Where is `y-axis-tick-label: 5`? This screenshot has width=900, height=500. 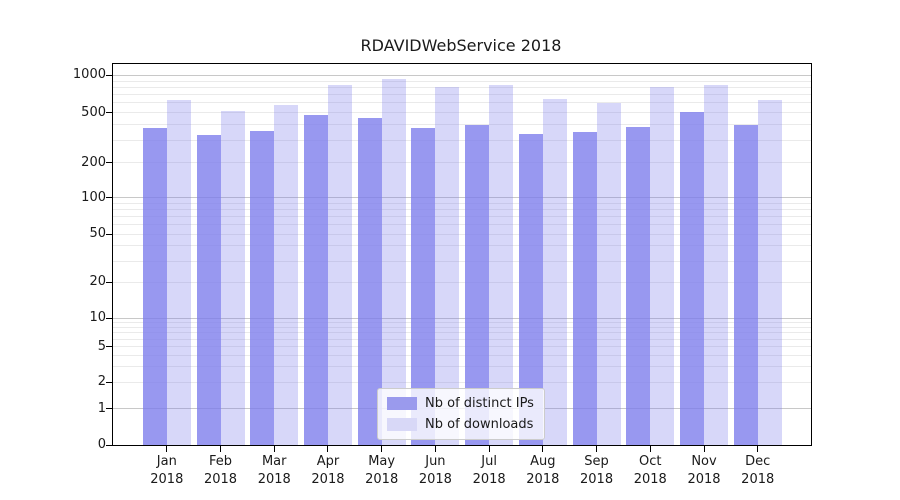 y-axis-tick-label: 5 is located at coordinates (101, 346).